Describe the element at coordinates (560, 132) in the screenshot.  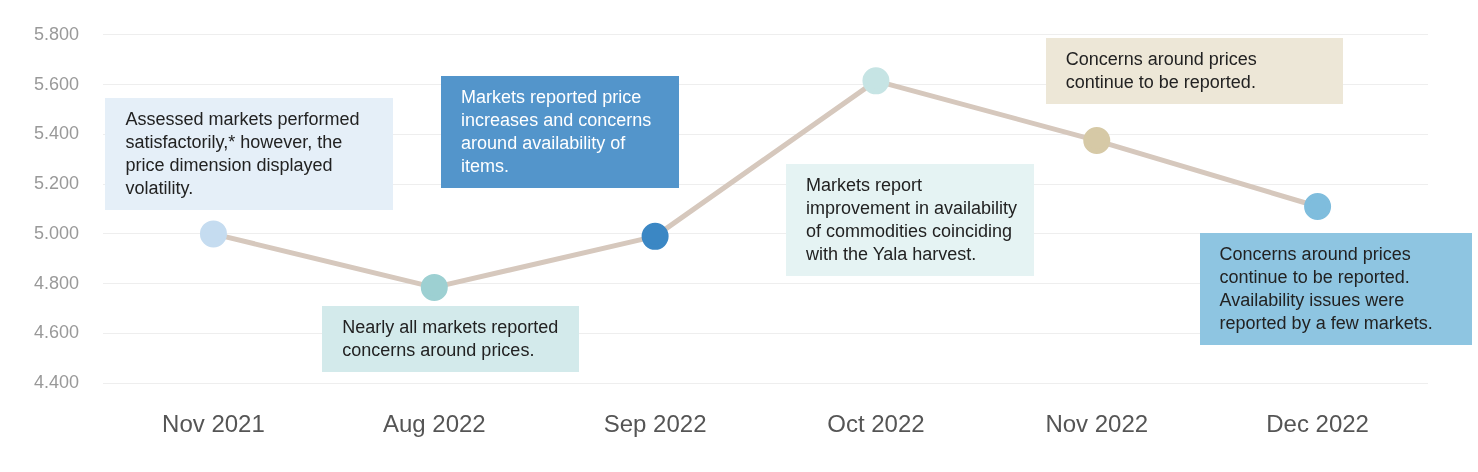
I see `note-box: Markets reported price increases and concerns around availability of items.` at that location.